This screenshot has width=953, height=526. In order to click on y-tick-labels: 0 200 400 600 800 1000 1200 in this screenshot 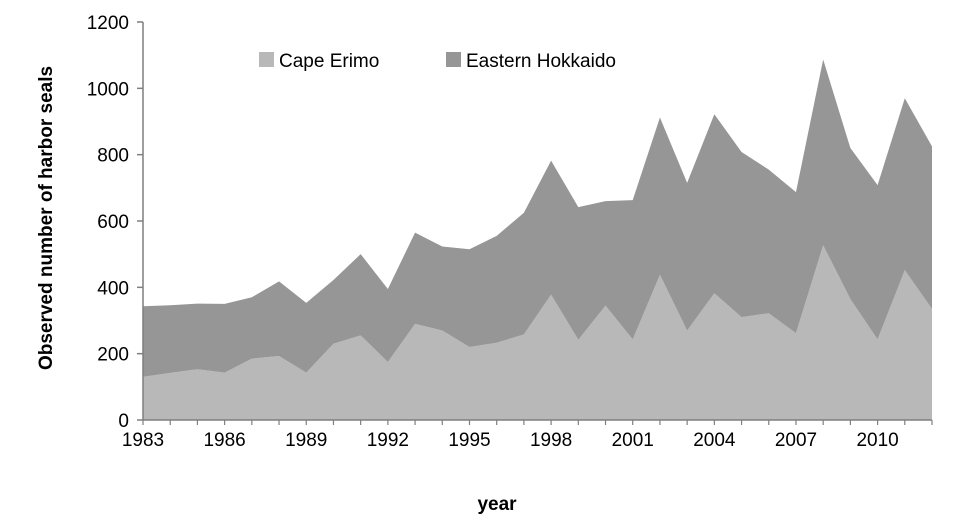, I will do `click(108, 222)`.